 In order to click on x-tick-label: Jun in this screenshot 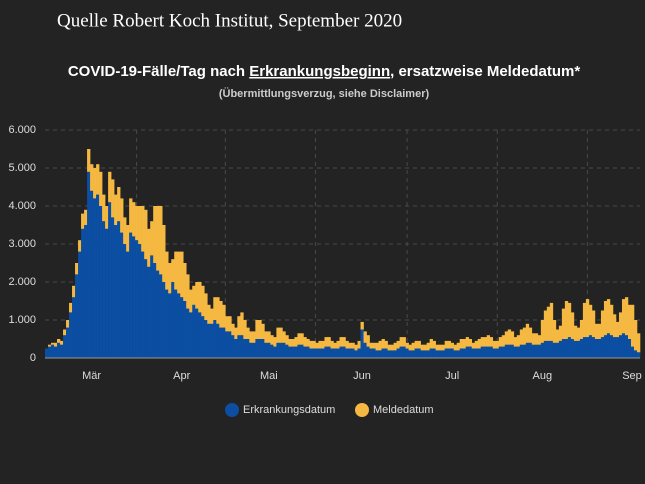, I will do `click(362, 376)`.